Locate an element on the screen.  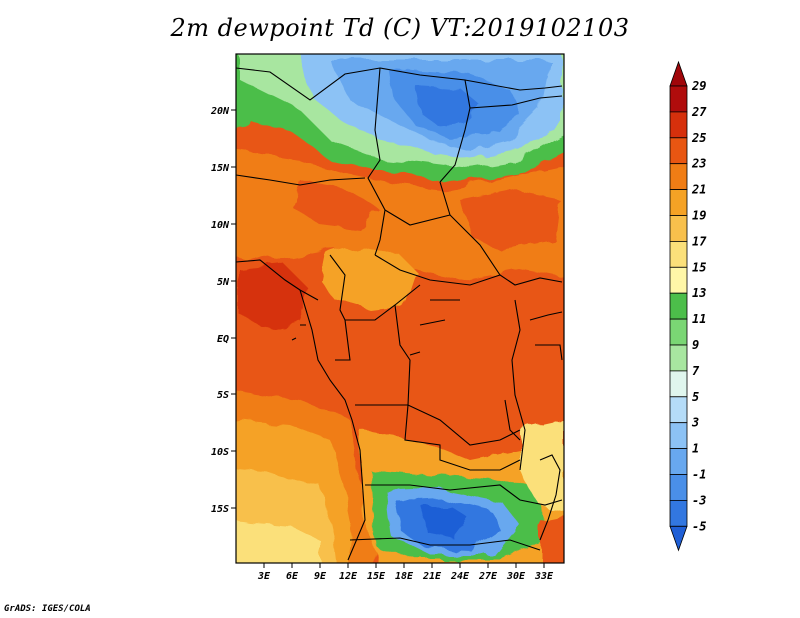
colorbar-label: 29 is located at coordinates (698, 86).